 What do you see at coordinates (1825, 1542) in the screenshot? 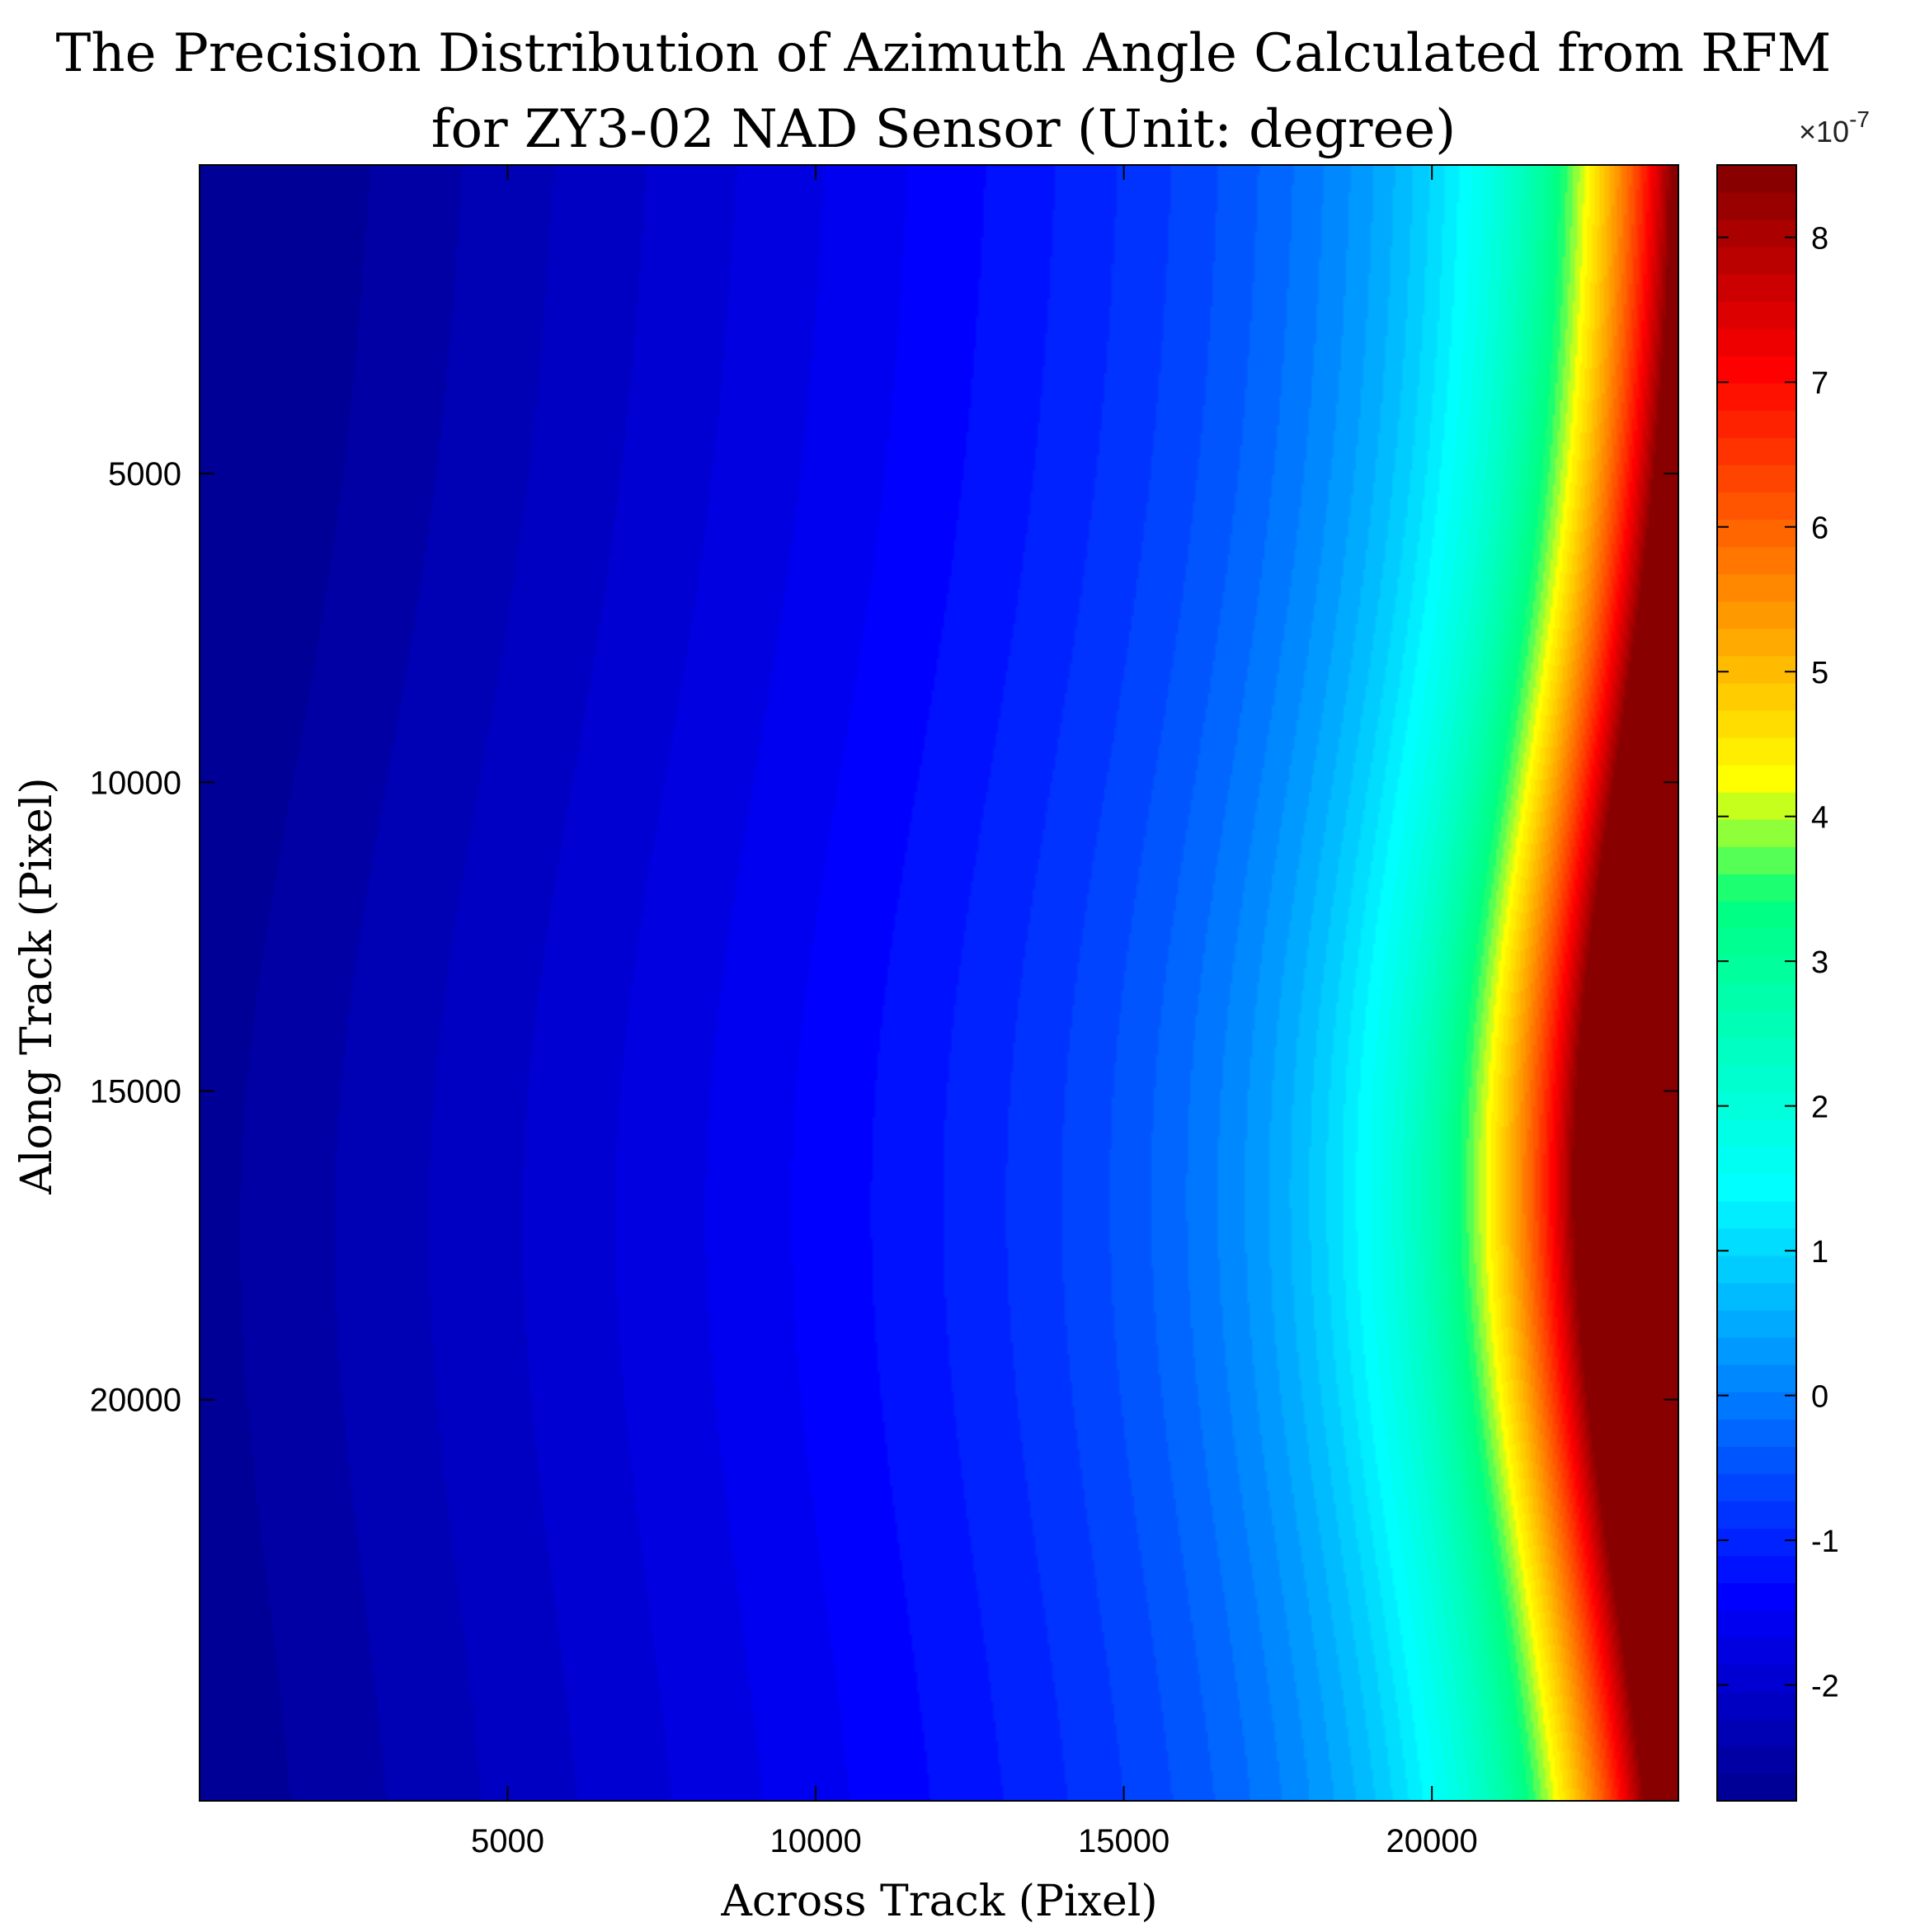
I see `colorbar-tick-label: -1` at bounding box center [1825, 1542].